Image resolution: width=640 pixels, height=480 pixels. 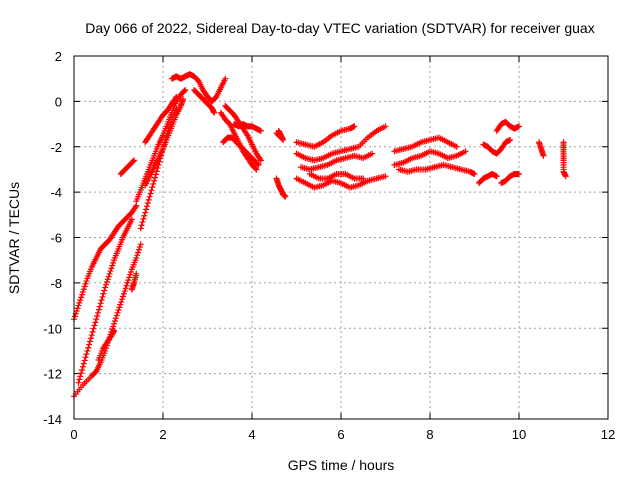 I want to click on series-track-c, so click(x=107, y=320).